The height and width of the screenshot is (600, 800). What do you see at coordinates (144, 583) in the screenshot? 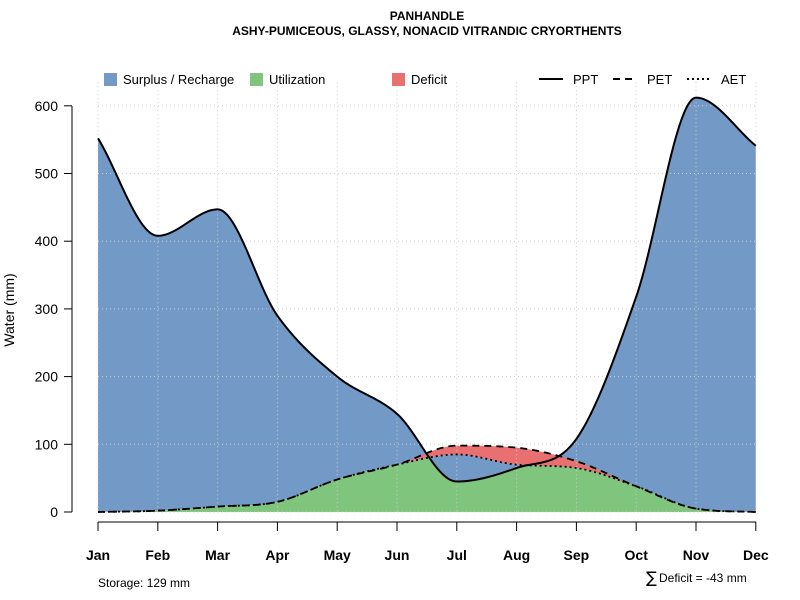
I see `storage-annotation: Storage: 129 mm` at bounding box center [144, 583].